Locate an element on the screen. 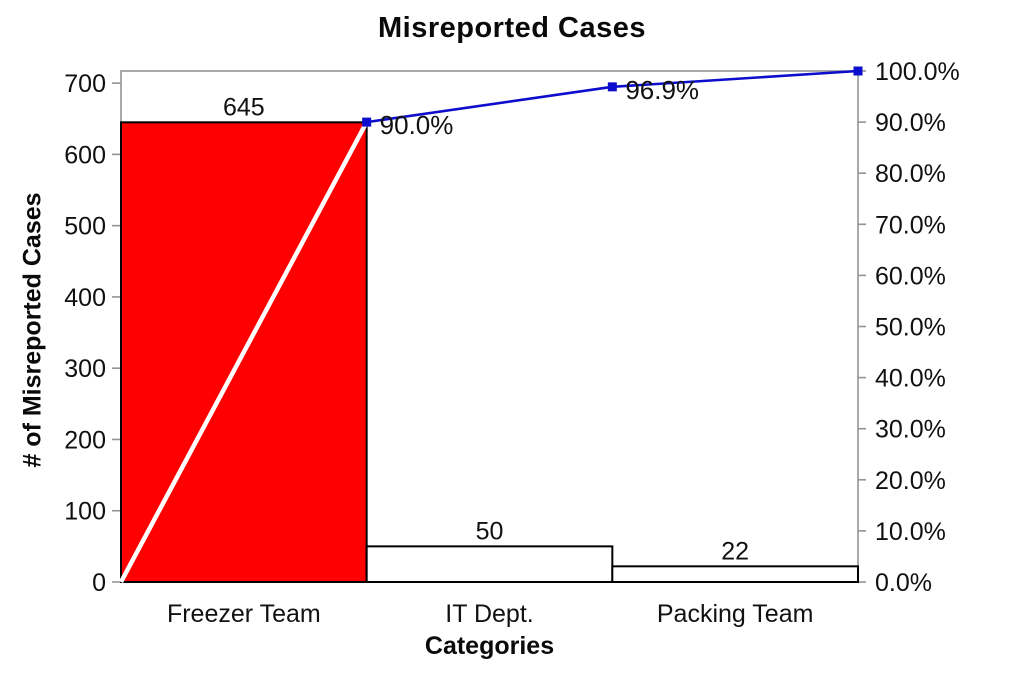  right-axis-tick-label: 50.0% is located at coordinates (910, 328).